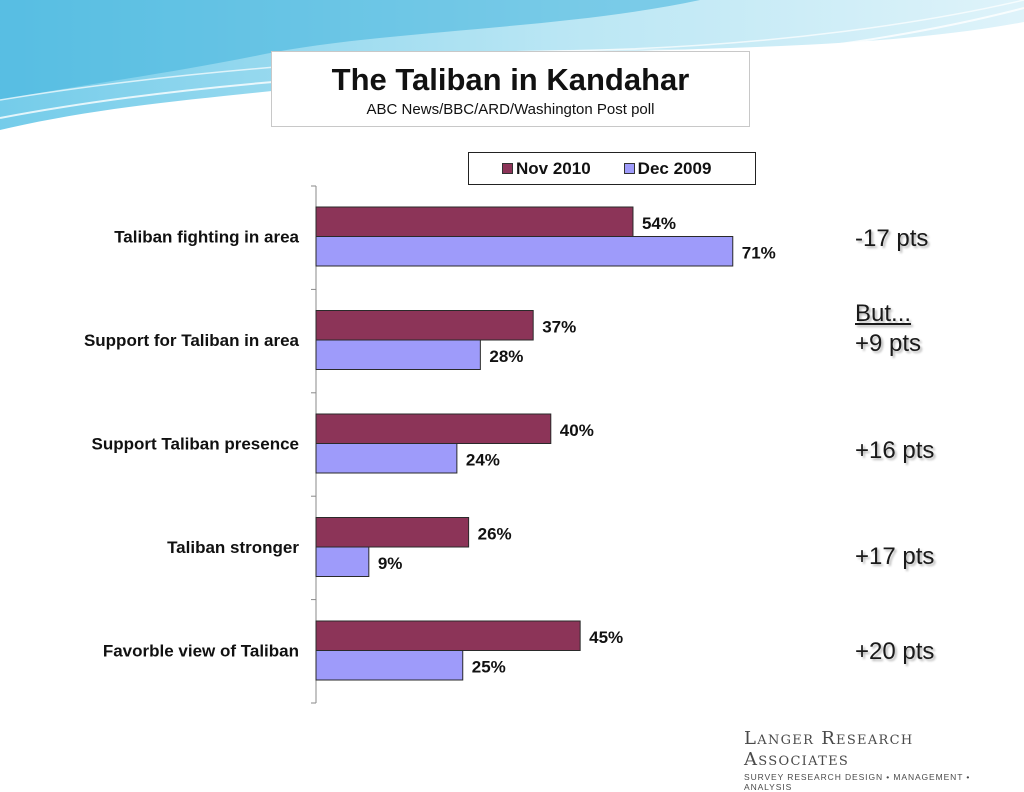 This screenshot has height=792, width=1024. I want to click on category-label-taliban-fighting-in-area: Taliban fighting in area, so click(206, 237).